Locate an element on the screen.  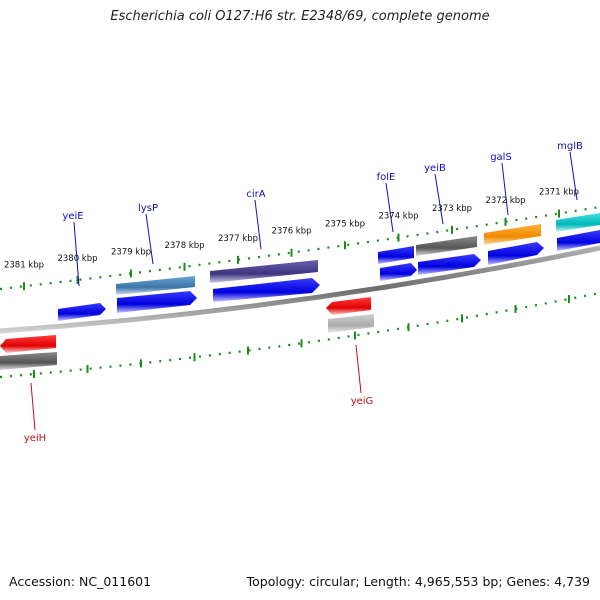
gene-label-yeig: yeiG is located at coordinates (362, 401).